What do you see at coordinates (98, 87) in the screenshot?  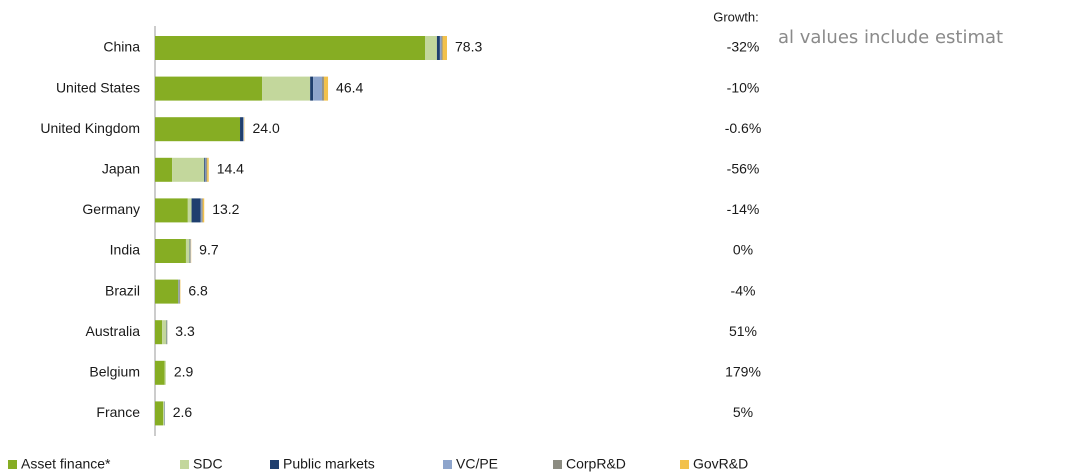 I see `category-label: United States` at bounding box center [98, 87].